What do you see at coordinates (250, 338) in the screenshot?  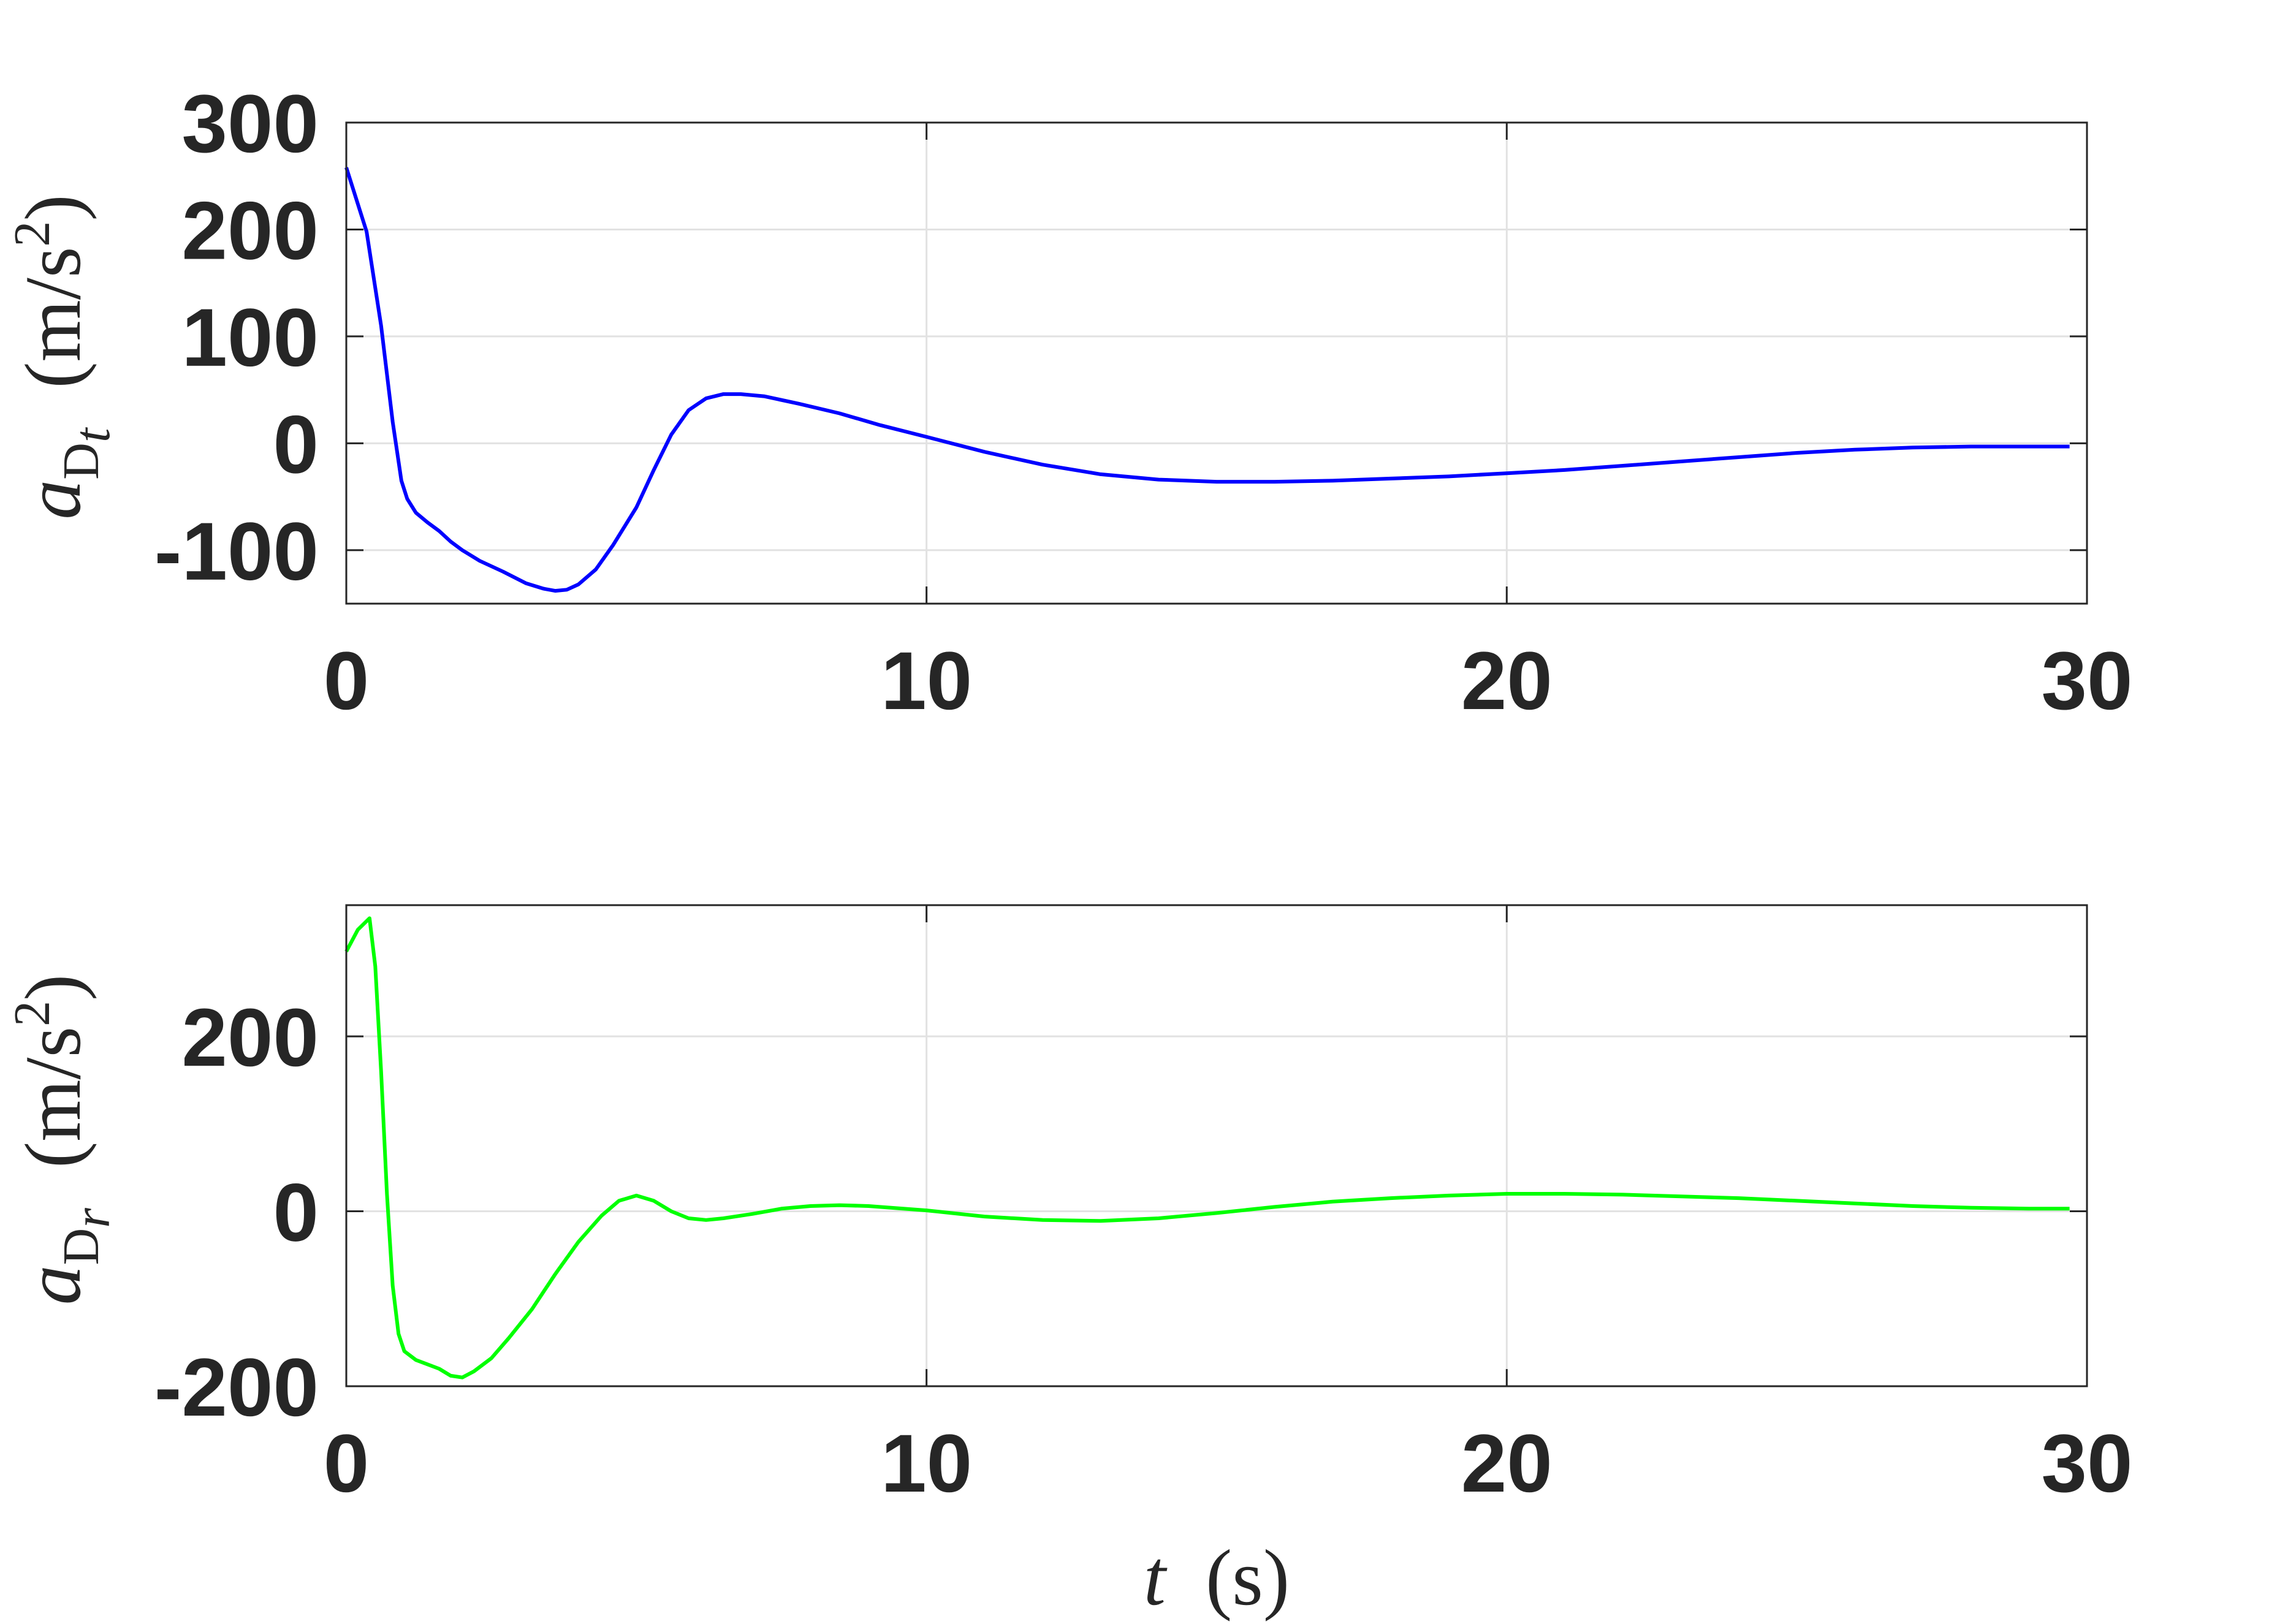 I see `y-tick-label: 100` at bounding box center [250, 338].